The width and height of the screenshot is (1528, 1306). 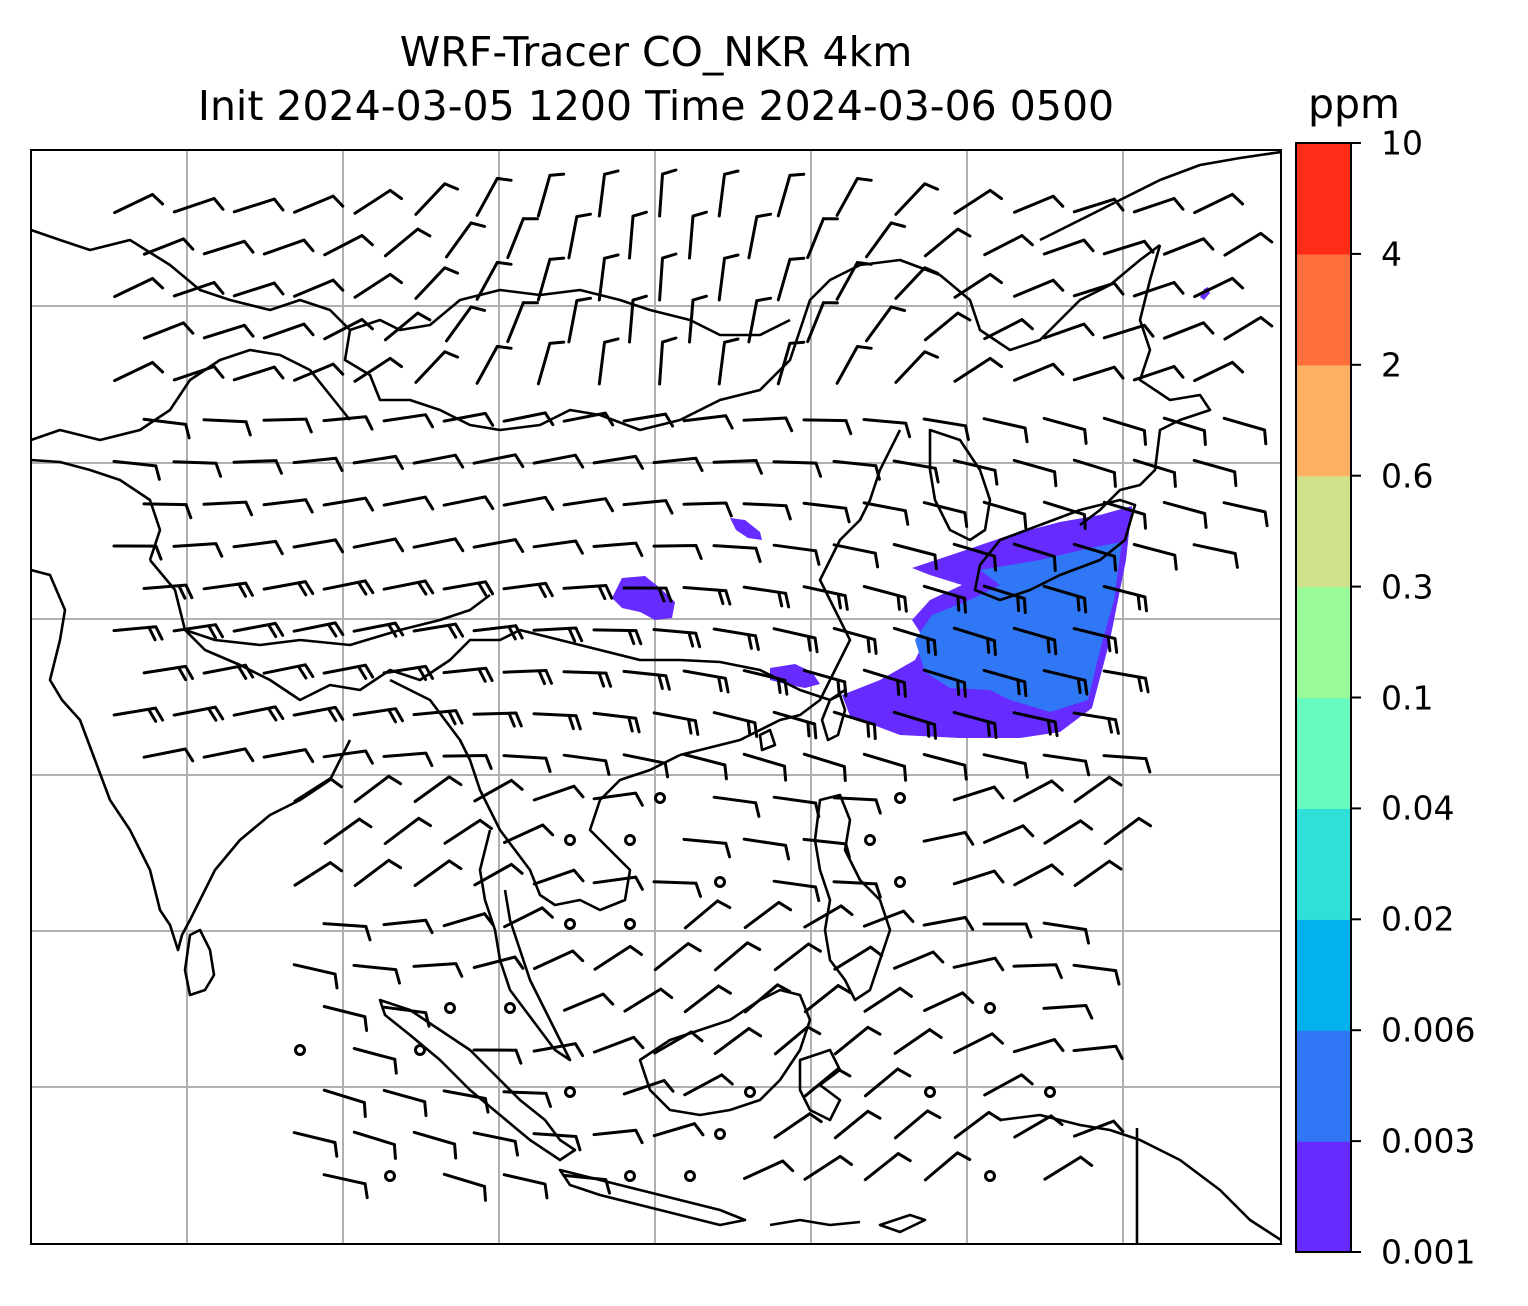 What do you see at coordinates (767, 740) in the screenshot?
I see `hainan` at bounding box center [767, 740].